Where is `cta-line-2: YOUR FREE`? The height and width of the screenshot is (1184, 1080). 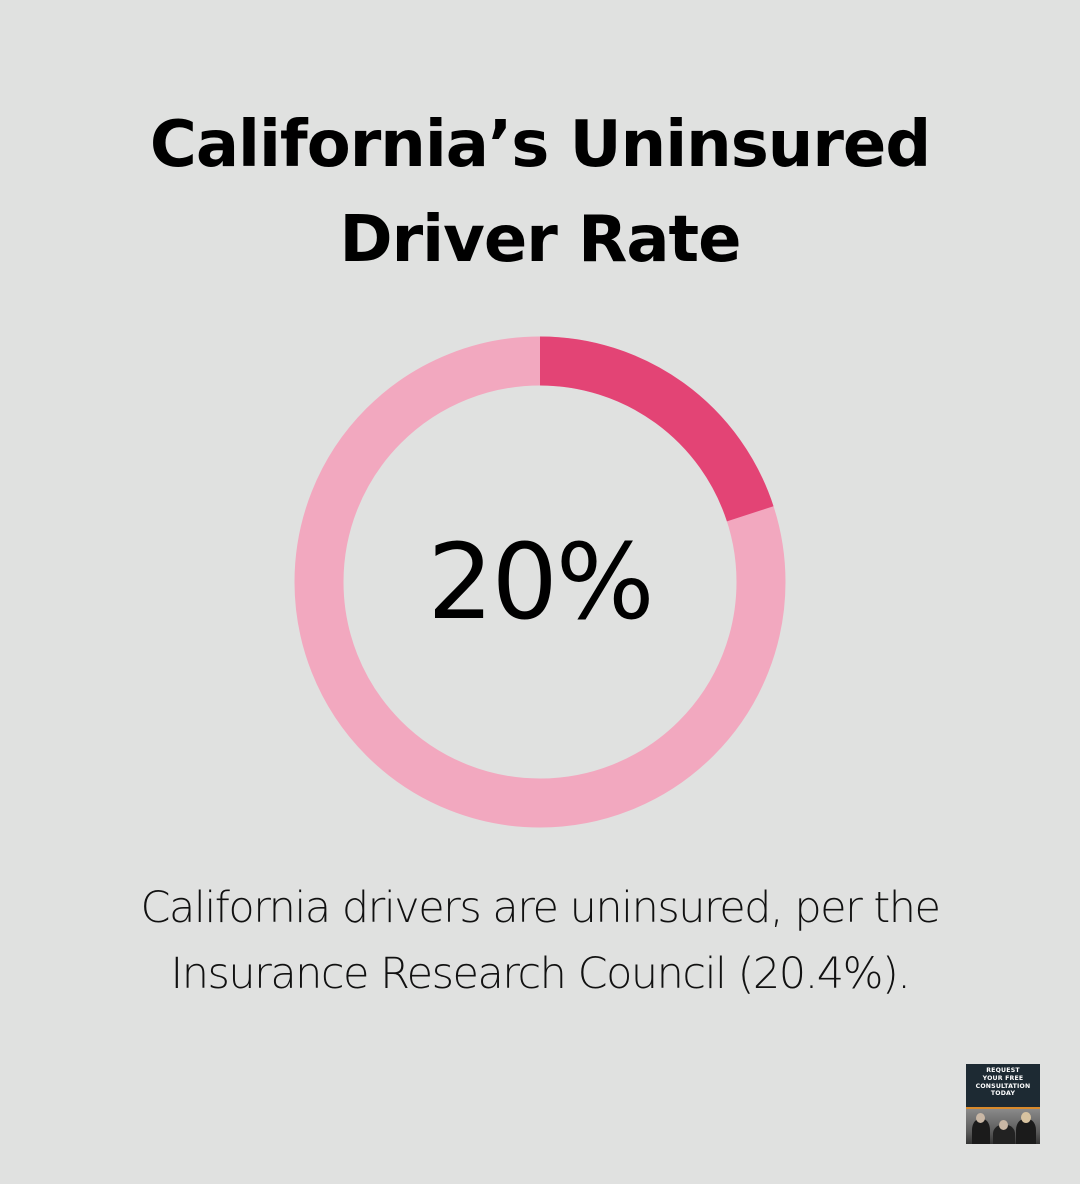
cta-line-2: YOUR FREE is located at coordinates (1003, 1078).